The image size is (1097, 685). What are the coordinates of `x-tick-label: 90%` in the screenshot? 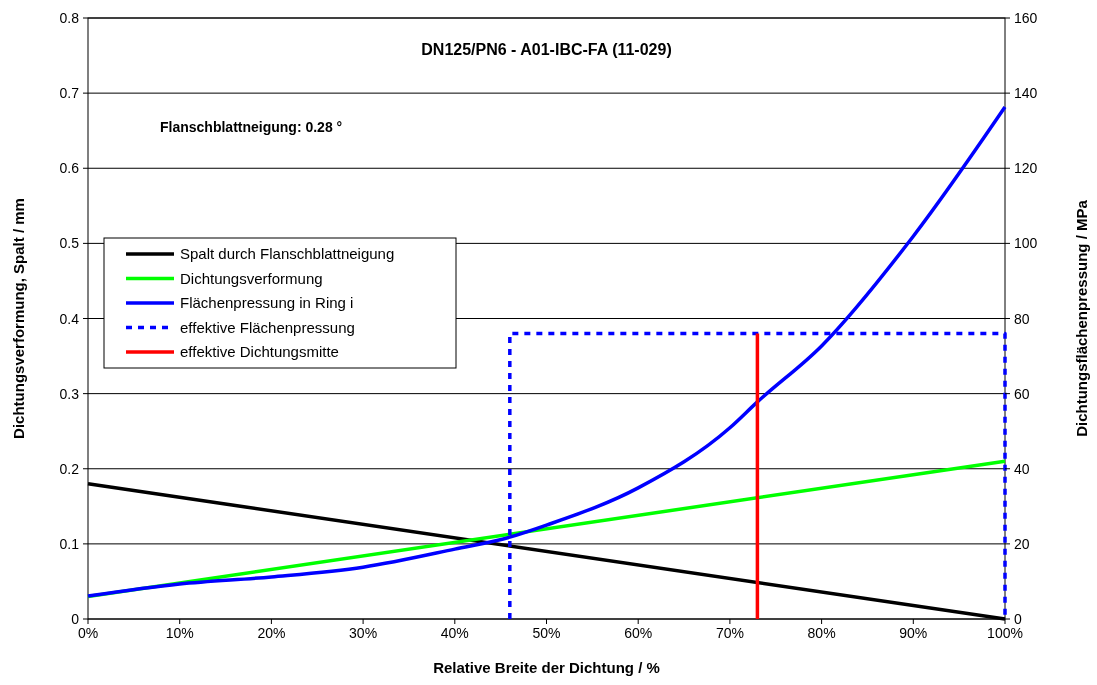 It's located at (913, 633).